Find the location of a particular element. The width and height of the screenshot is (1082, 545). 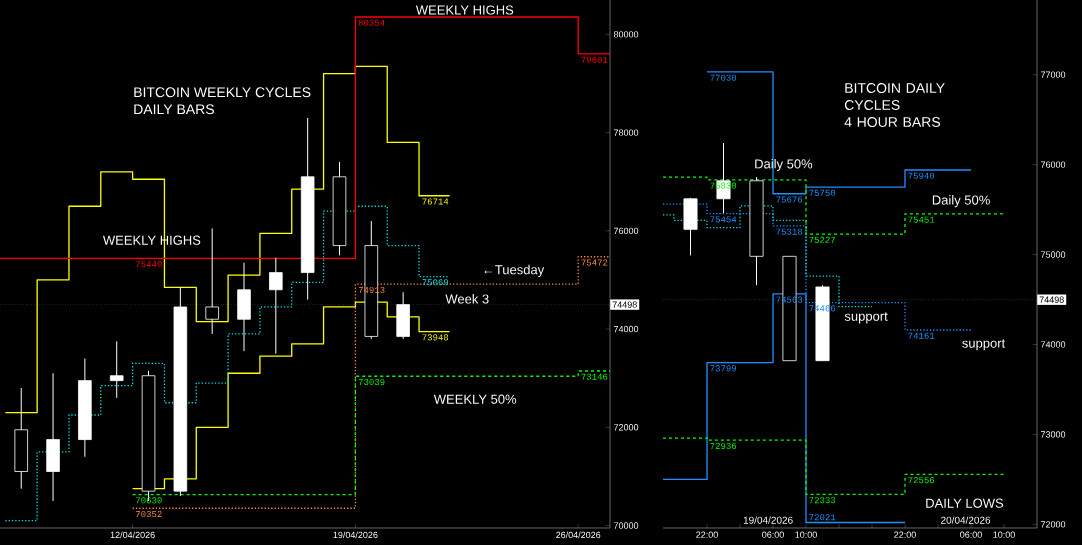

data-label: 75940 is located at coordinates (921, 175).